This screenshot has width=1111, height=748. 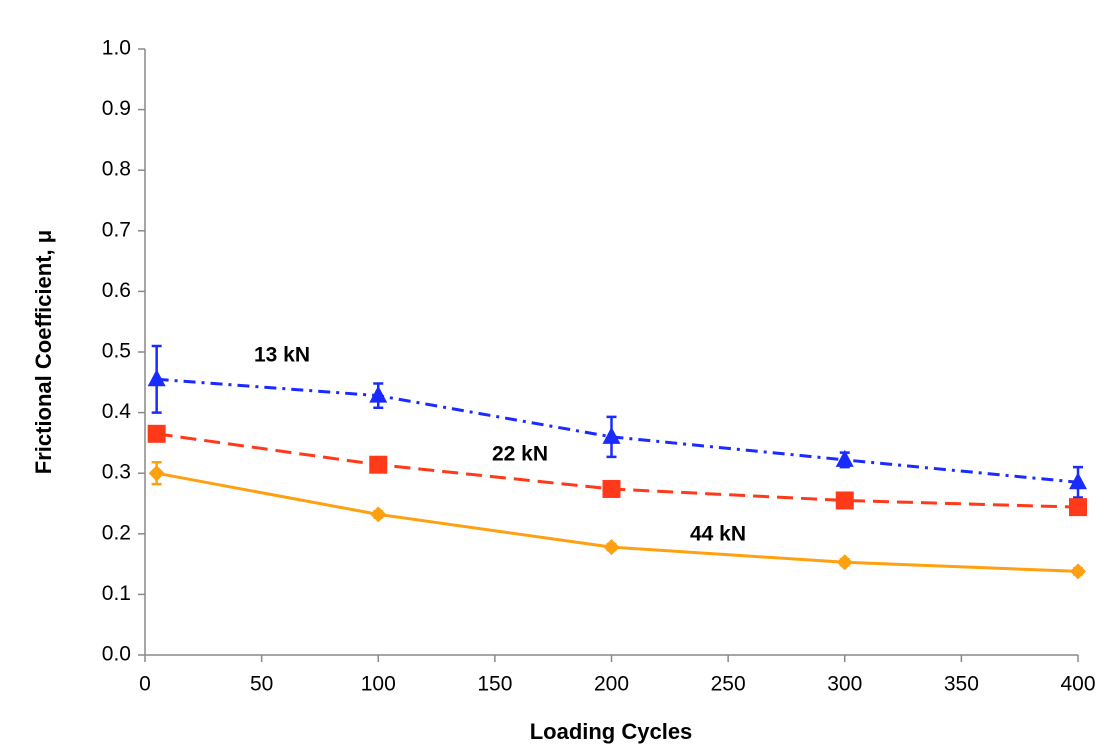 What do you see at coordinates (611, 684) in the screenshot?
I see `x-tick-label: 200` at bounding box center [611, 684].